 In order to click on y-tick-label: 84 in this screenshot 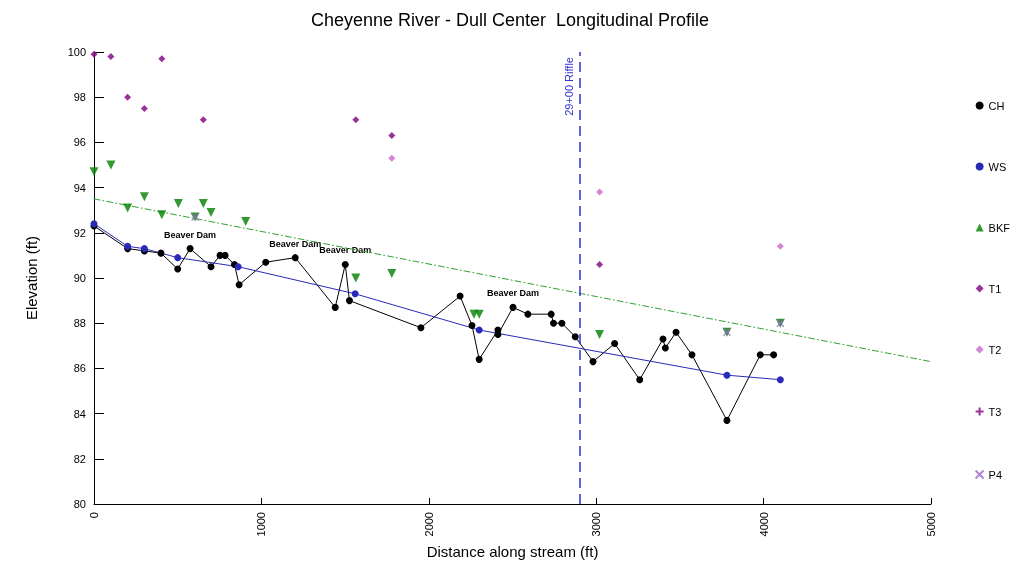, I will do `click(79, 413)`.